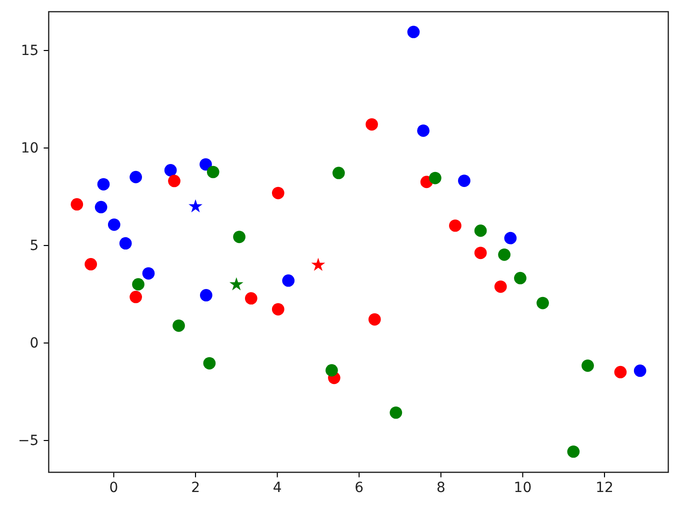  Describe the element at coordinates (113, 488) in the screenshot. I see `x-tick-label: 0` at that location.